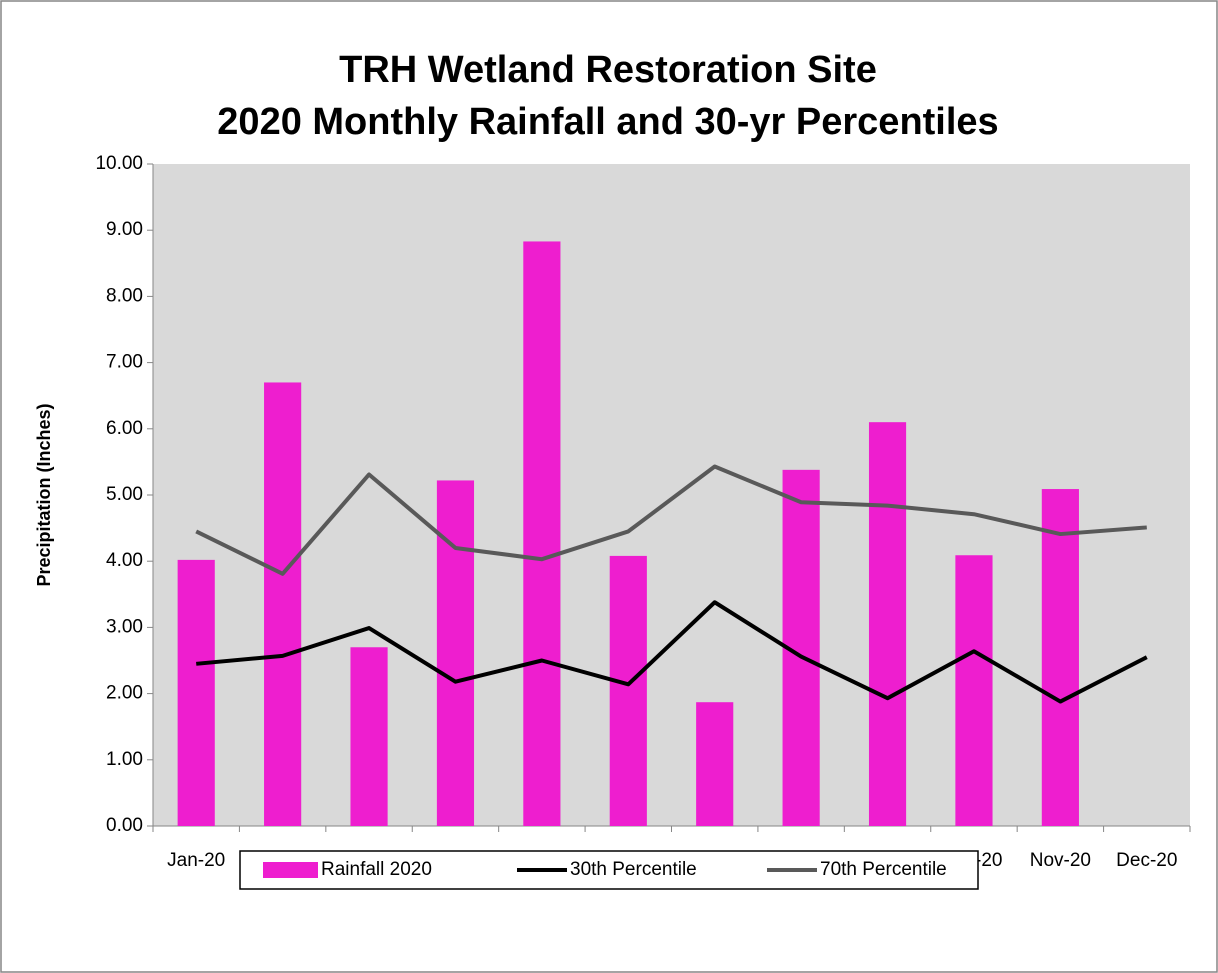 The height and width of the screenshot is (973, 1218). What do you see at coordinates (1060, 860) in the screenshot?
I see `x-tick-label: Nov-20` at bounding box center [1060, 860].